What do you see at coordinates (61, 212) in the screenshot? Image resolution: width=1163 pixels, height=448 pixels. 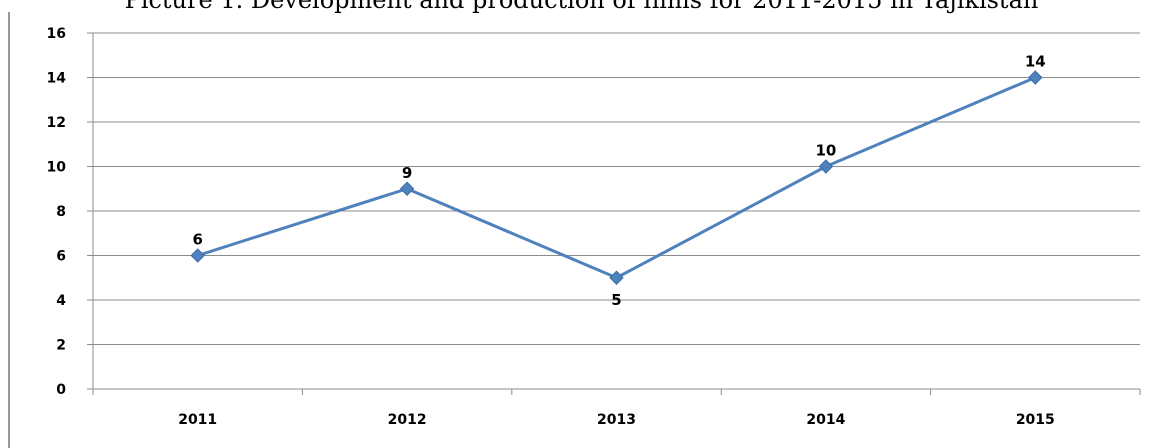 I see `y-tick-label: 8` at bounding box center [61, 212].